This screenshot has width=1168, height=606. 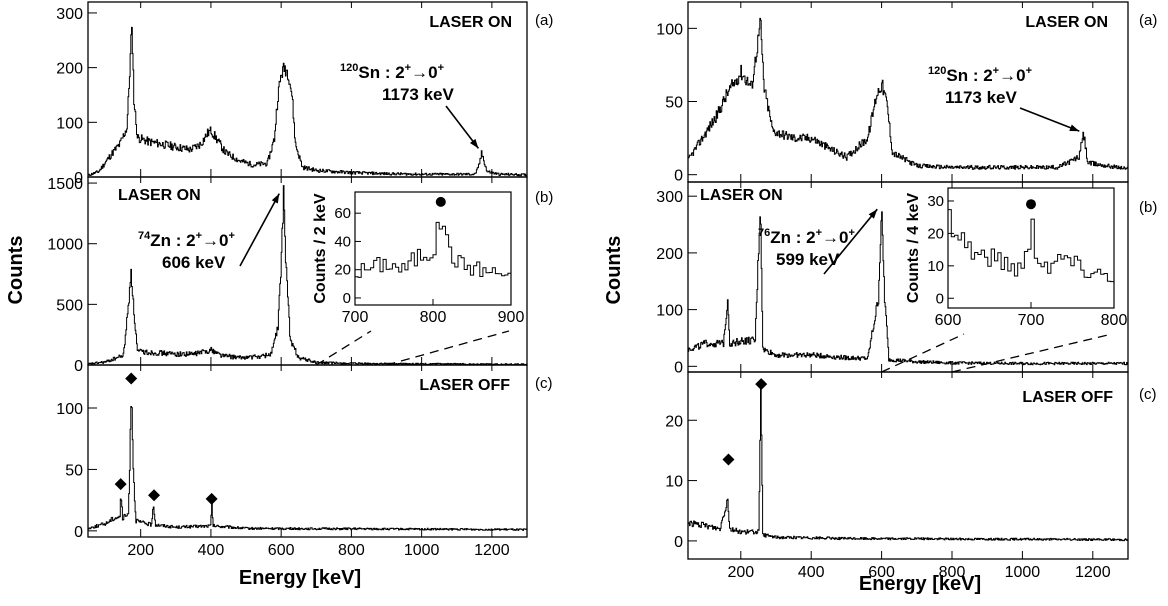 I want to click on y-tick-label: 10, so click(x=674, y=482).